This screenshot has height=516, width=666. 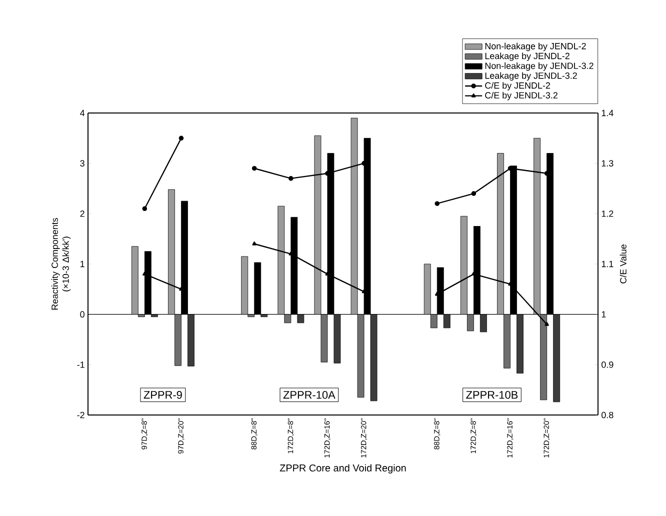 What do you see at coordinates (82, 314) in the screenshot?
I see `y-tick-label: 0` at bounding box center [82, 314].